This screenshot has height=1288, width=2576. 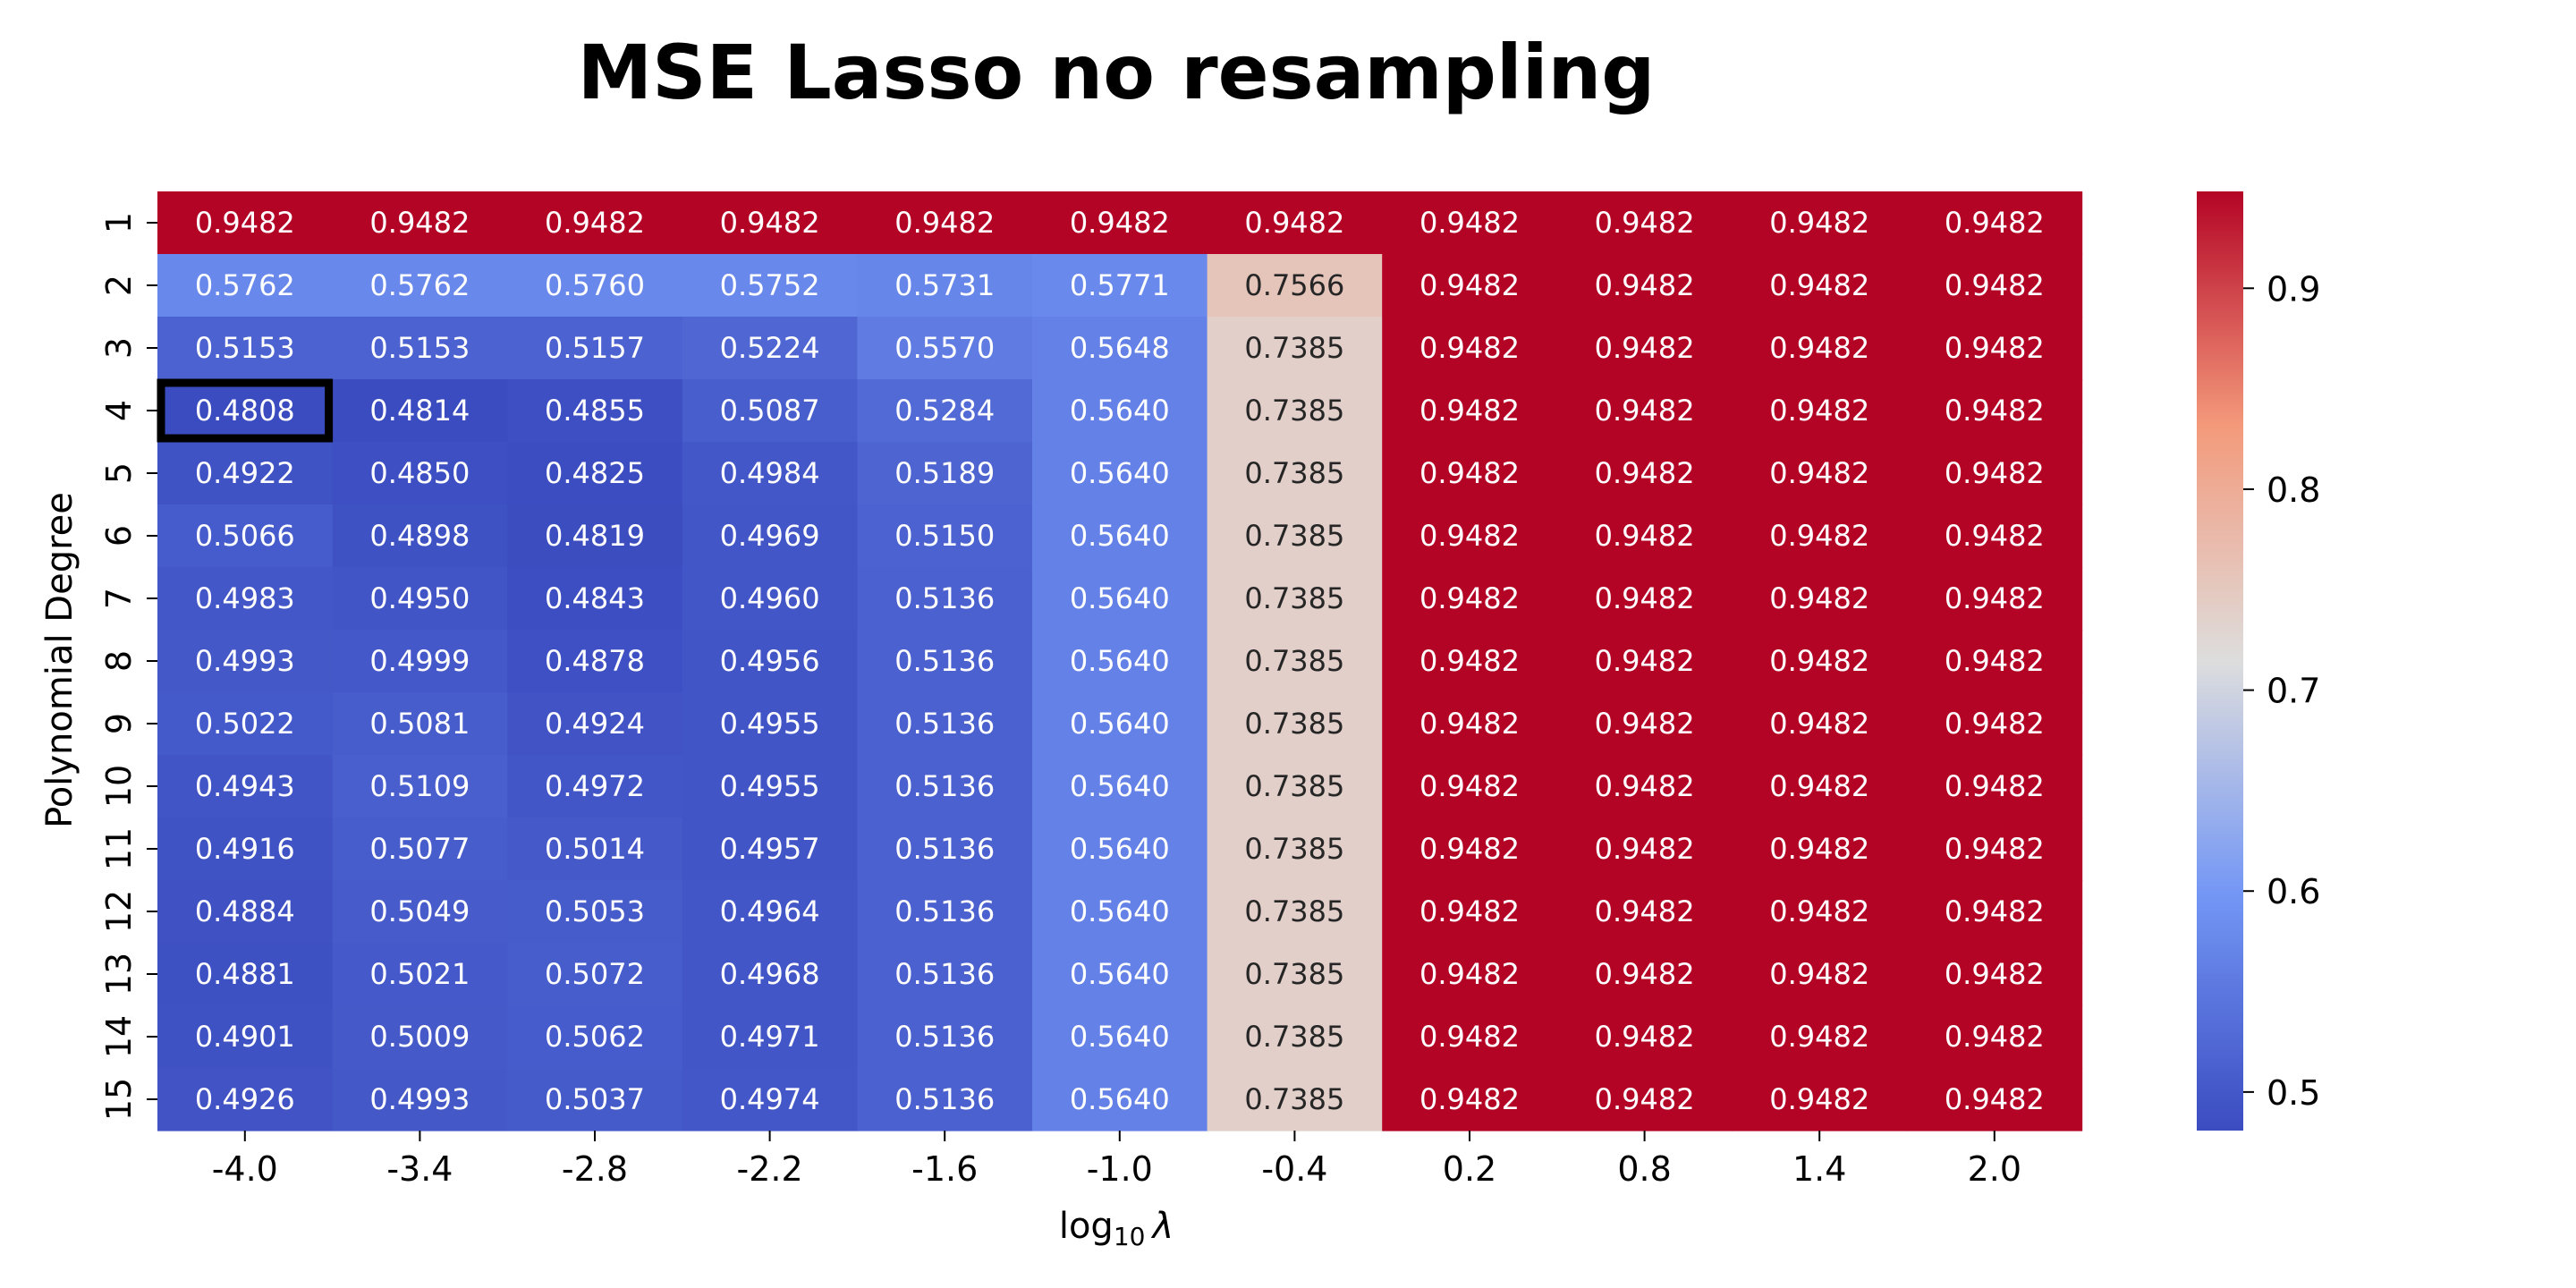 I want to click on heatmap-cell-label: 0.4922, so click(x=245, y=473).